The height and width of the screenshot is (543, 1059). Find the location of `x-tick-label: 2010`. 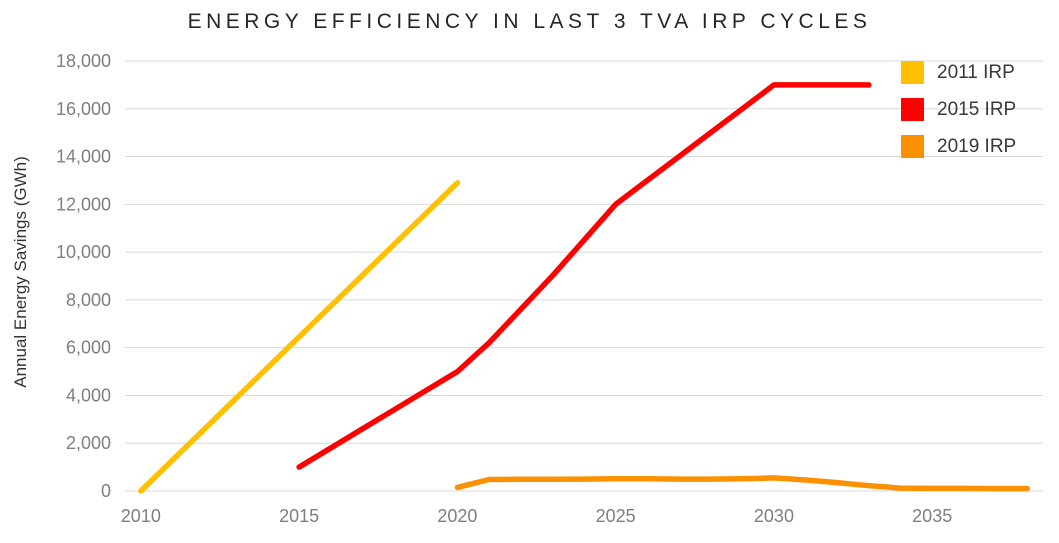

x-tick-label: 2010 is located at coordinates (141, 516).